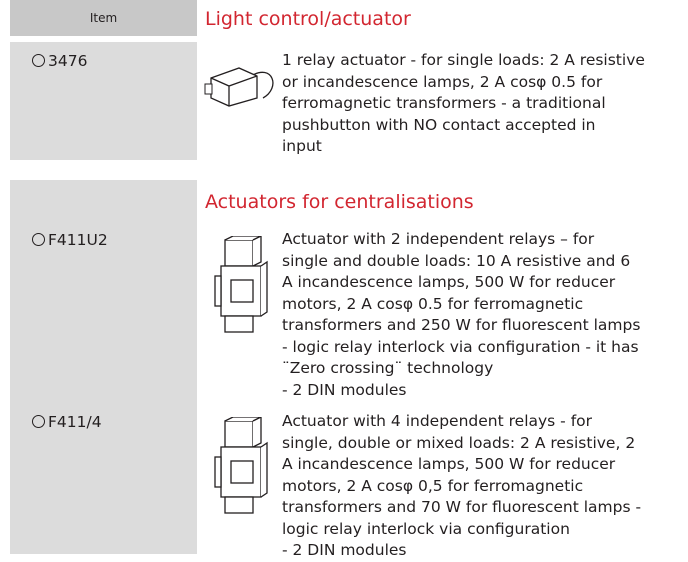  Describe the element at coordinates (433, 485) in the screenshot. I see `description-line: motors, 2 A cosφ 0,5 for ferromagnetic` at that location.